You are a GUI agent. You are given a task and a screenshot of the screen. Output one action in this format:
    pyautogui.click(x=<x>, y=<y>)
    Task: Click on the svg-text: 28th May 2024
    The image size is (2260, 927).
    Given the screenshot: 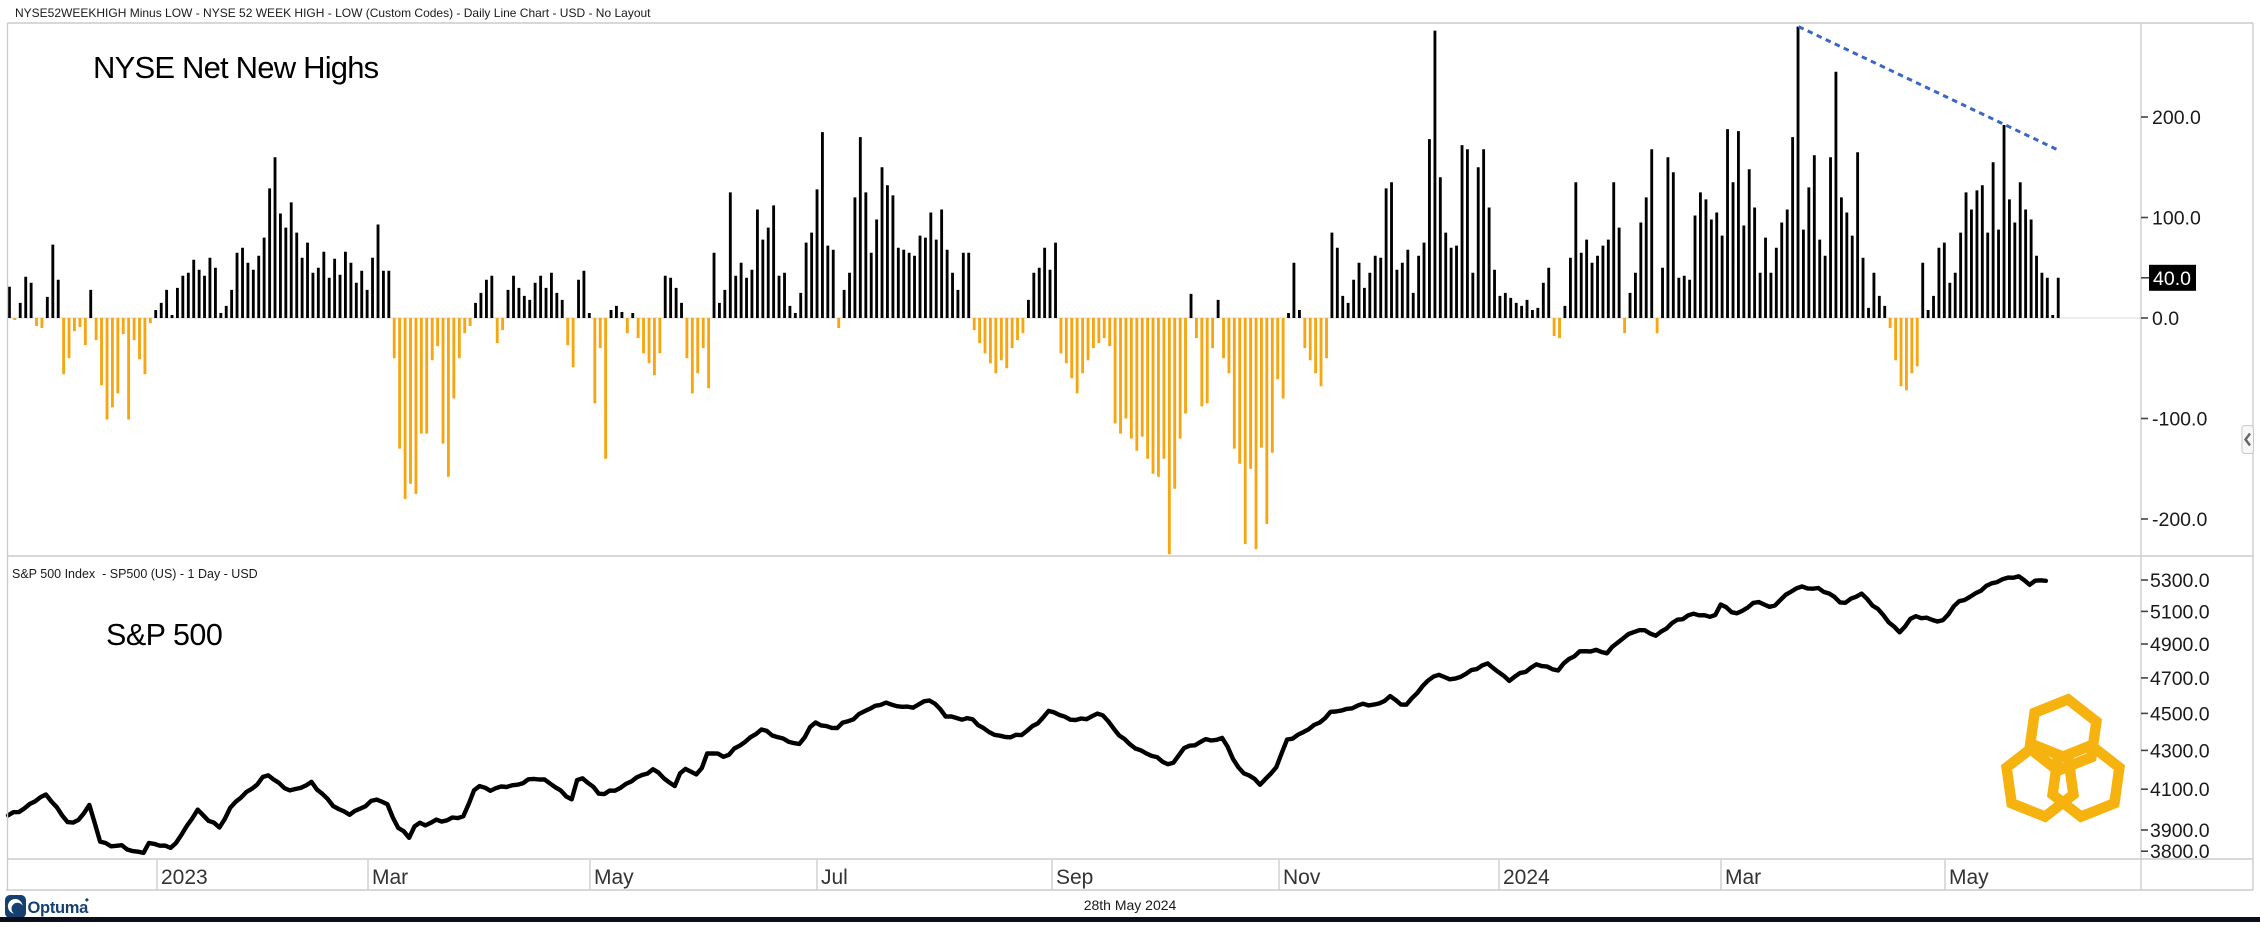 What is the action you would take?
    pyautogui.click(x=1130, y=905)
    